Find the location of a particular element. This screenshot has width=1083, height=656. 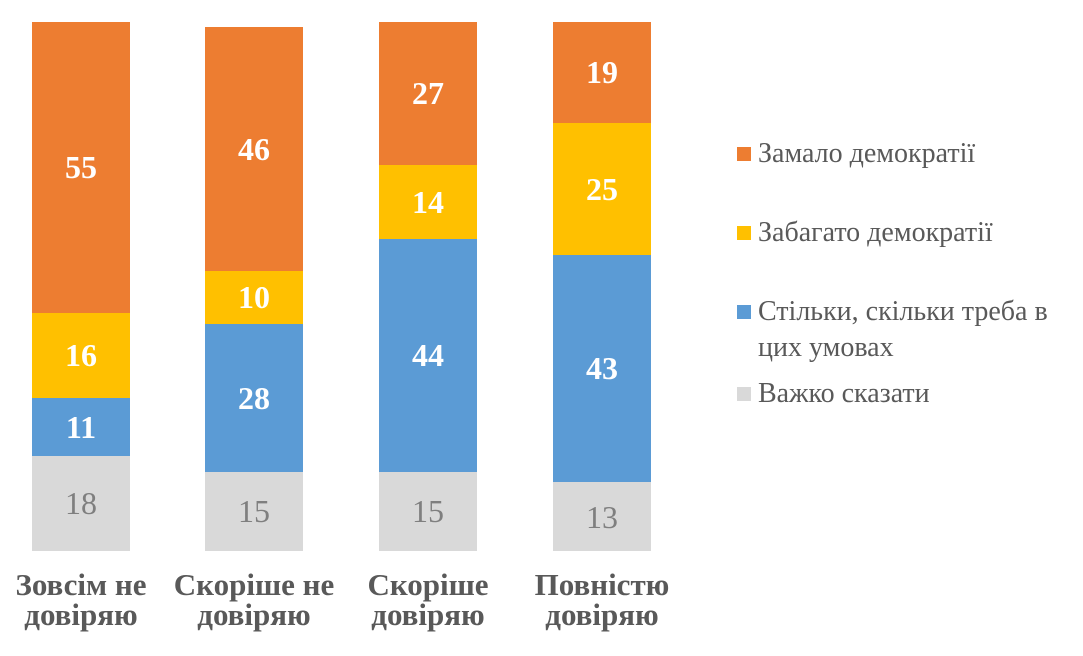

bar-segment: 55 is located at coordinates (81, 167).